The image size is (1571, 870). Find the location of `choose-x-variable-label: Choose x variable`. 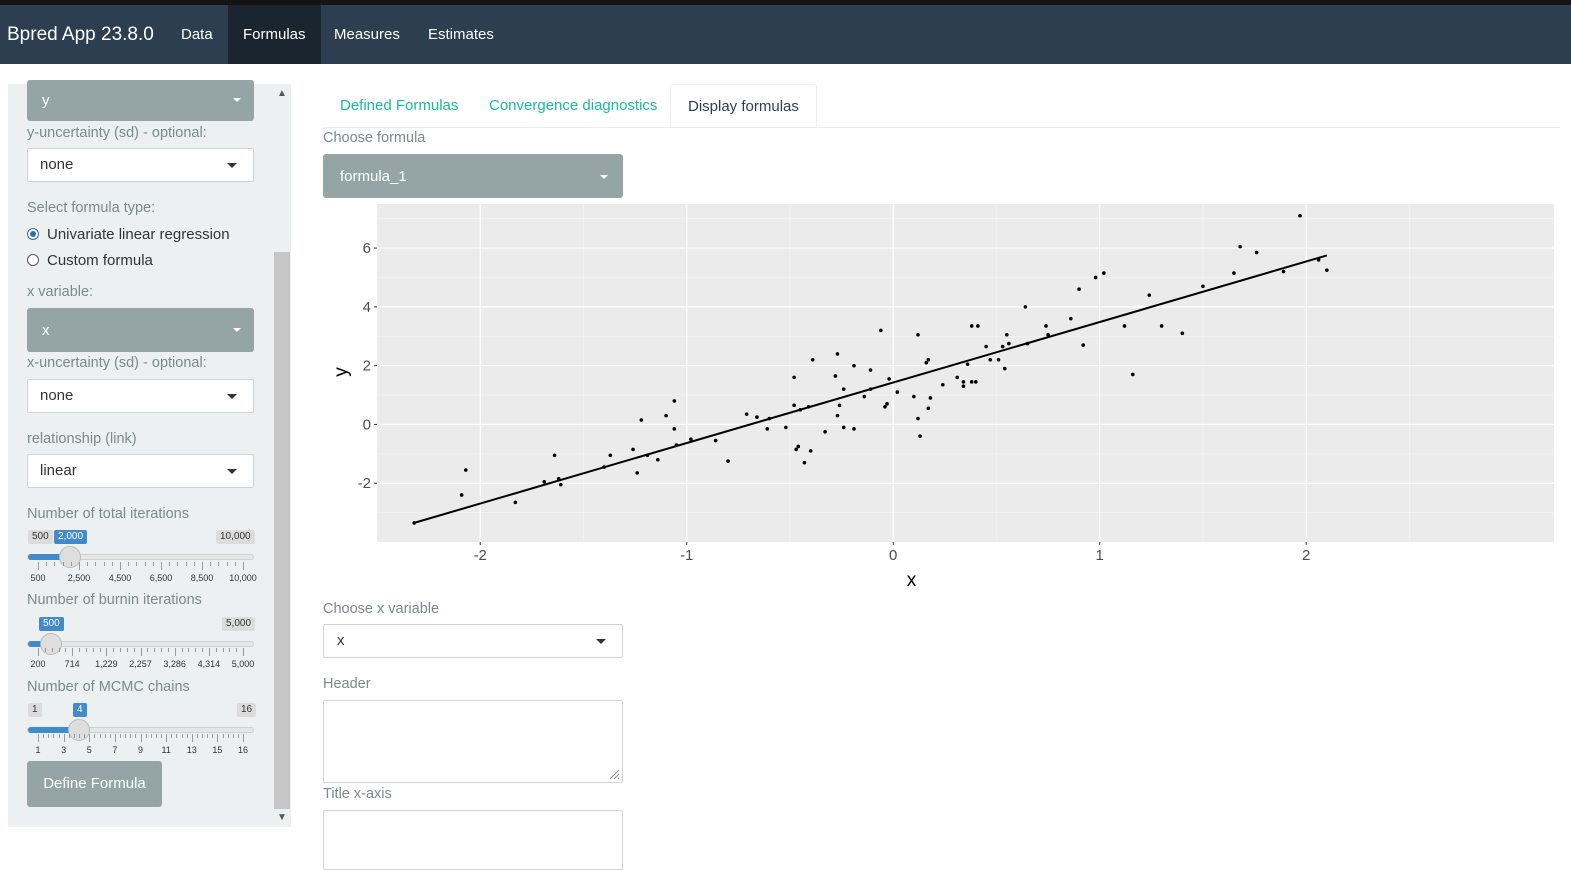

choose-x-variable-label: Choose x variable is located at coordinates (381, 609).